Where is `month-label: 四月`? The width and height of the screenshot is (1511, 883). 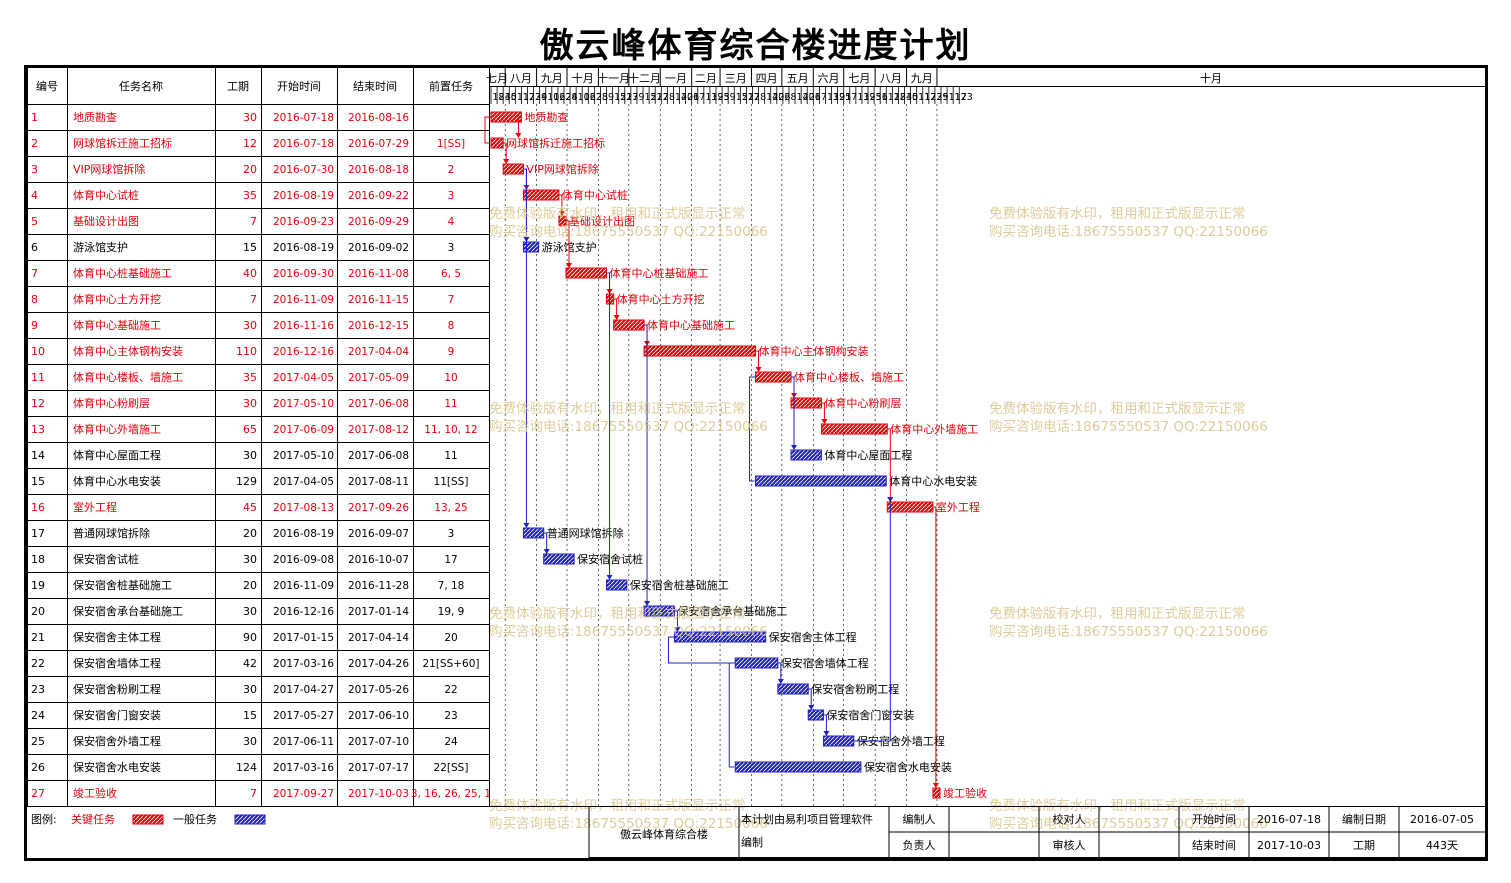 month-label: 四月 is located at coordinates (767, 78).